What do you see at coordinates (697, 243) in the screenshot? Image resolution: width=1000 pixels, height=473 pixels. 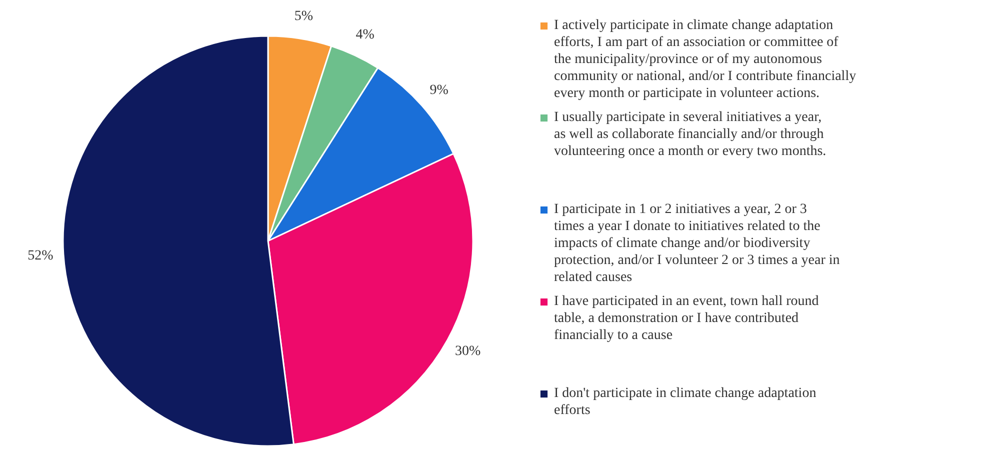 I see `legend-label: I participate in 1 or 2 initiatives a year, 2 or 3 times a year I donate to initiatives related to the impacts of climate change and/or biodiversity protection, and/or I volunteer 2 or 3 times a year in related causes` at bounding box center [697, 243].